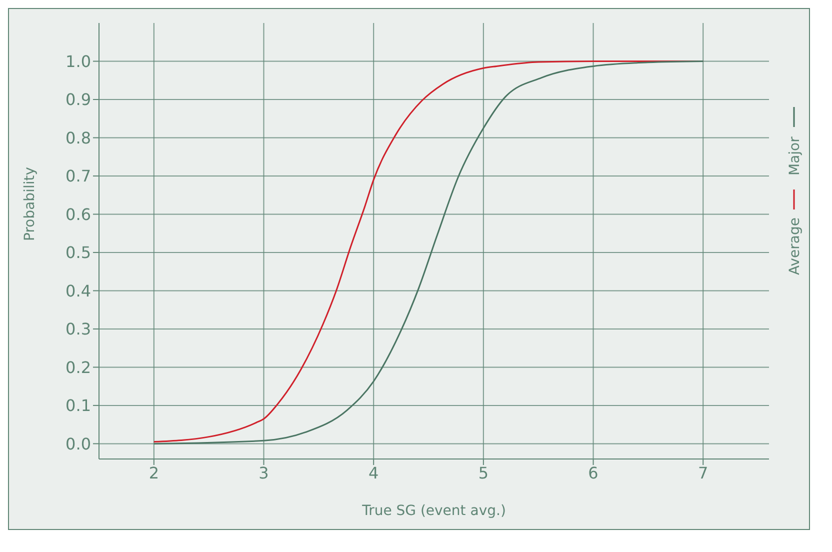 The height and width of the screenshot is (552, 832). I want to click on y-tick-label: 1.0, so click(78, 61).